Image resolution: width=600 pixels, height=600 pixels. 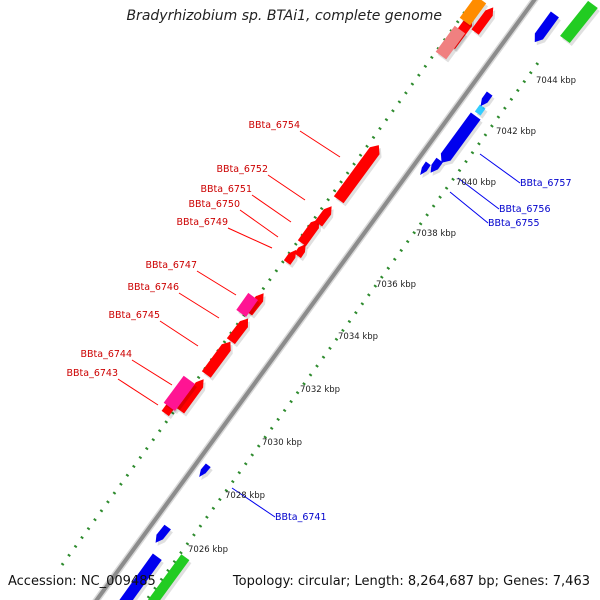 What do you see at coordinates (163, 533) in the screenshot?
I see `gene-block-bottom-blue1` at bounding box center [163, 533].